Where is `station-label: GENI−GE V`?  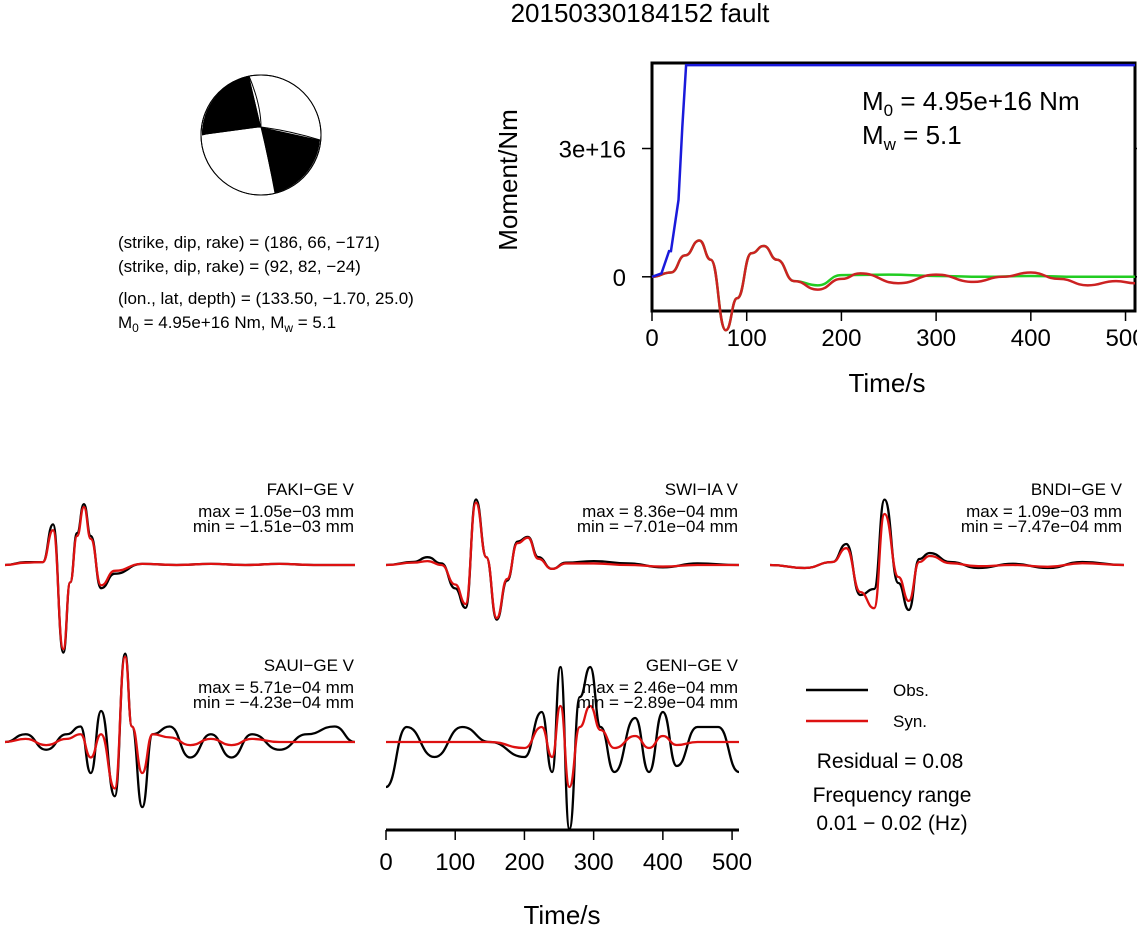
station-label: GENI−GE V is located at coordinates (692, 665).